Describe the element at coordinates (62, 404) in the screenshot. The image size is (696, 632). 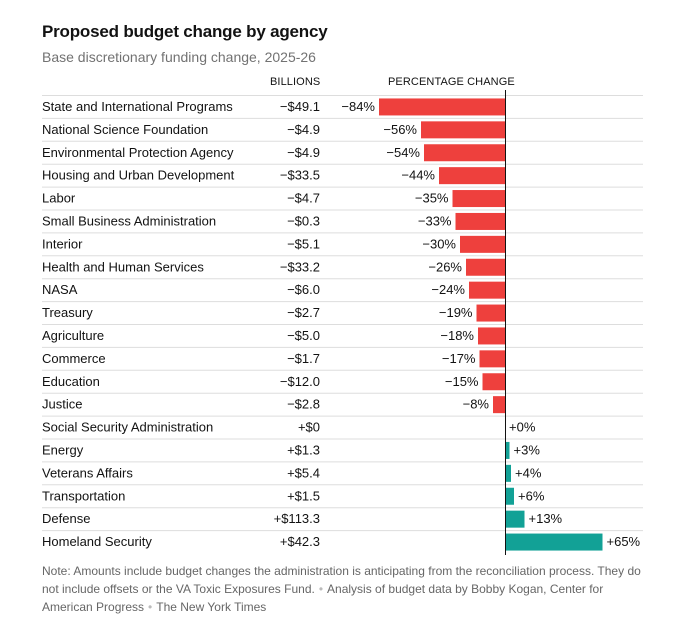
I see `agency-label: Justice` at that location.